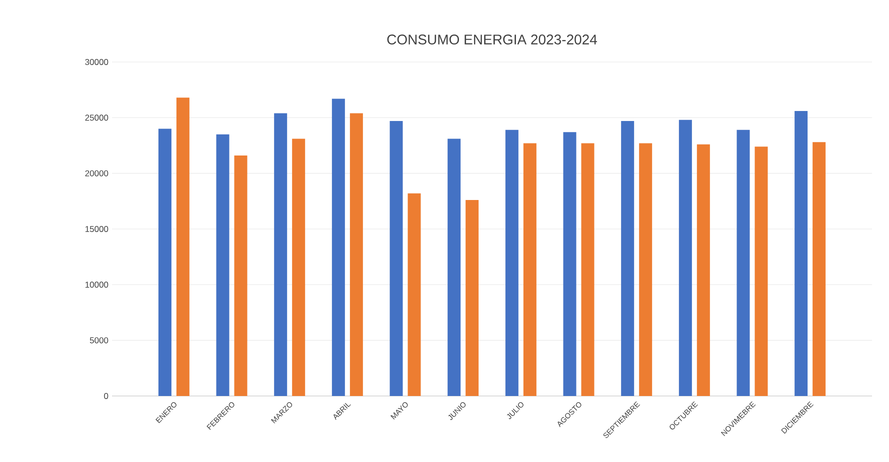  Describe the element at coordinates (492, 39) in the screenshot. I see `chart-title: CONSUMO ENERGIA 2023-2024` at that location.